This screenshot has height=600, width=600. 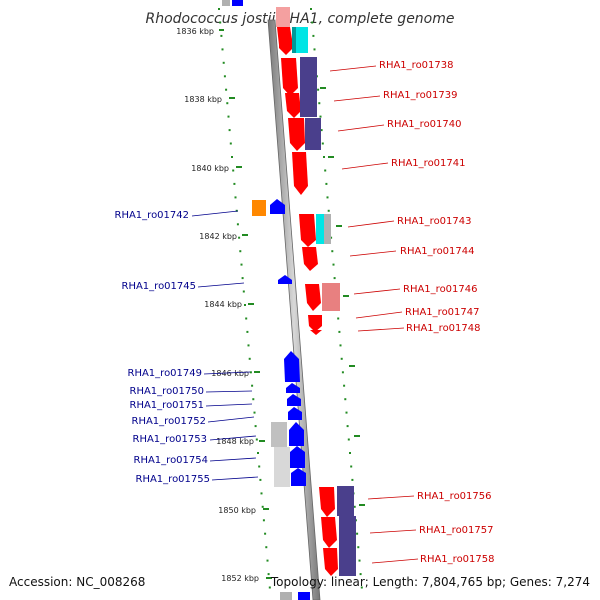 What do you see at coordinates (316, 332) in the screenshot?
I see `gene-ro01748` at bounding box center [316, 332].